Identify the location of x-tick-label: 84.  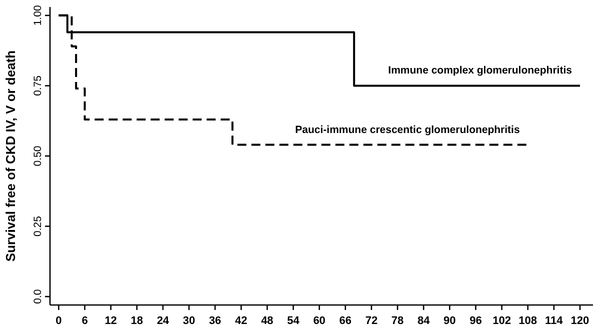
(424, 321).